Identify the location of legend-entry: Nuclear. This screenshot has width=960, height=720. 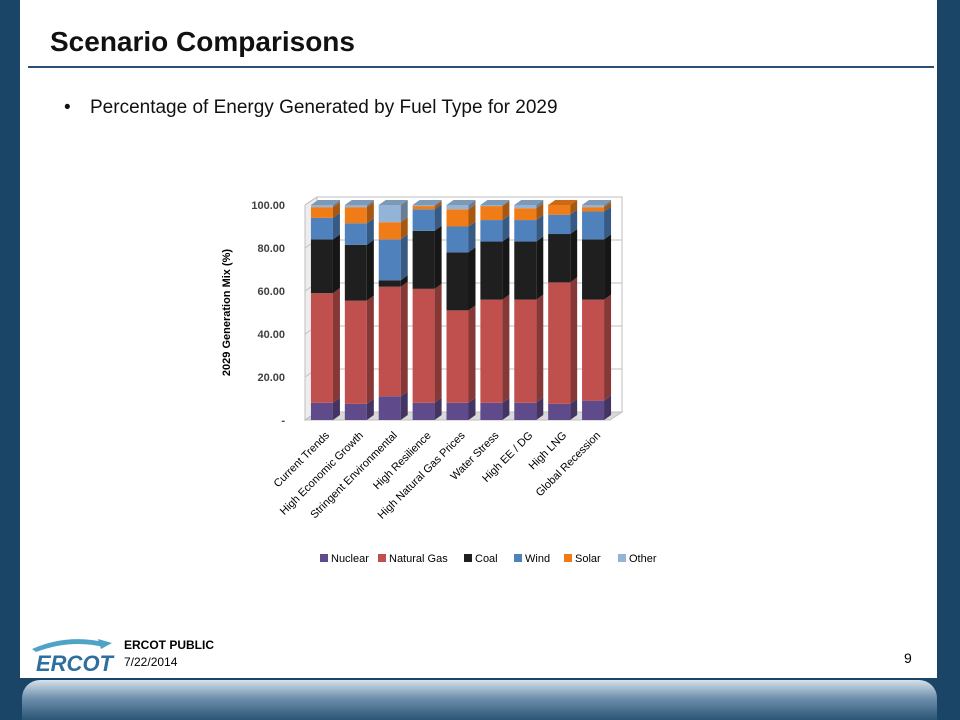
(350, 559).